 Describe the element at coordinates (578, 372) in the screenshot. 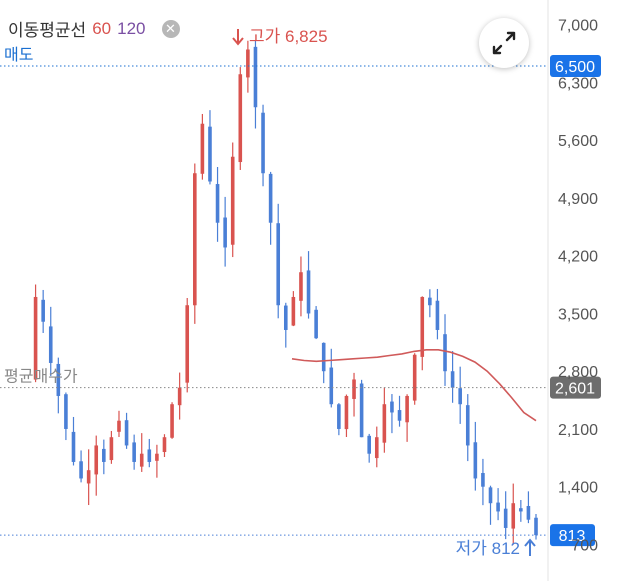

I see `y-tick-label: 2,800` at that location.